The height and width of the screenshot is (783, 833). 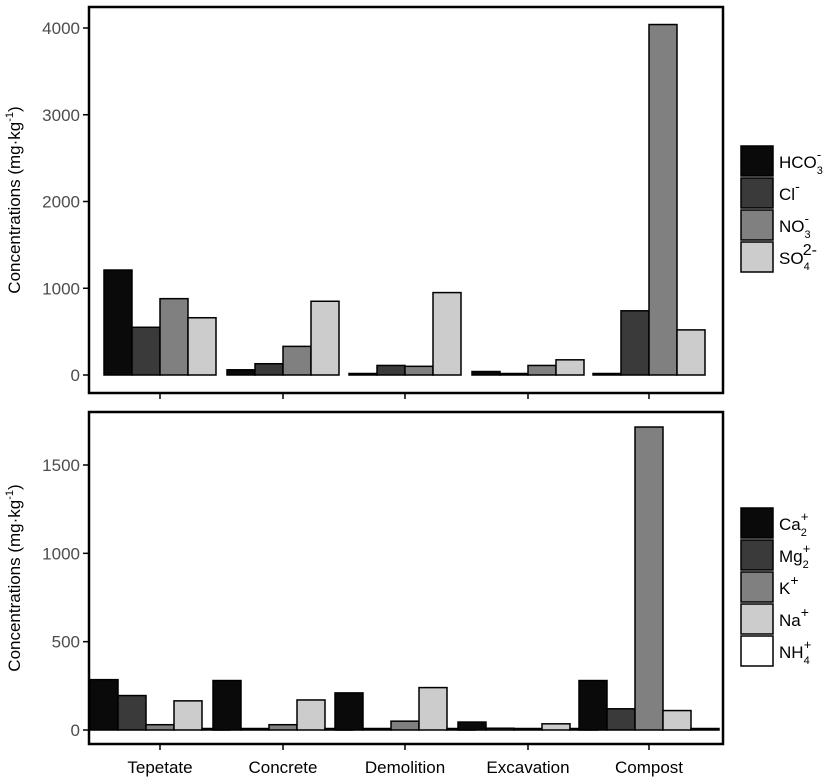 I want to click on x-tick-label: Demolition, so click(x=405, y=767).